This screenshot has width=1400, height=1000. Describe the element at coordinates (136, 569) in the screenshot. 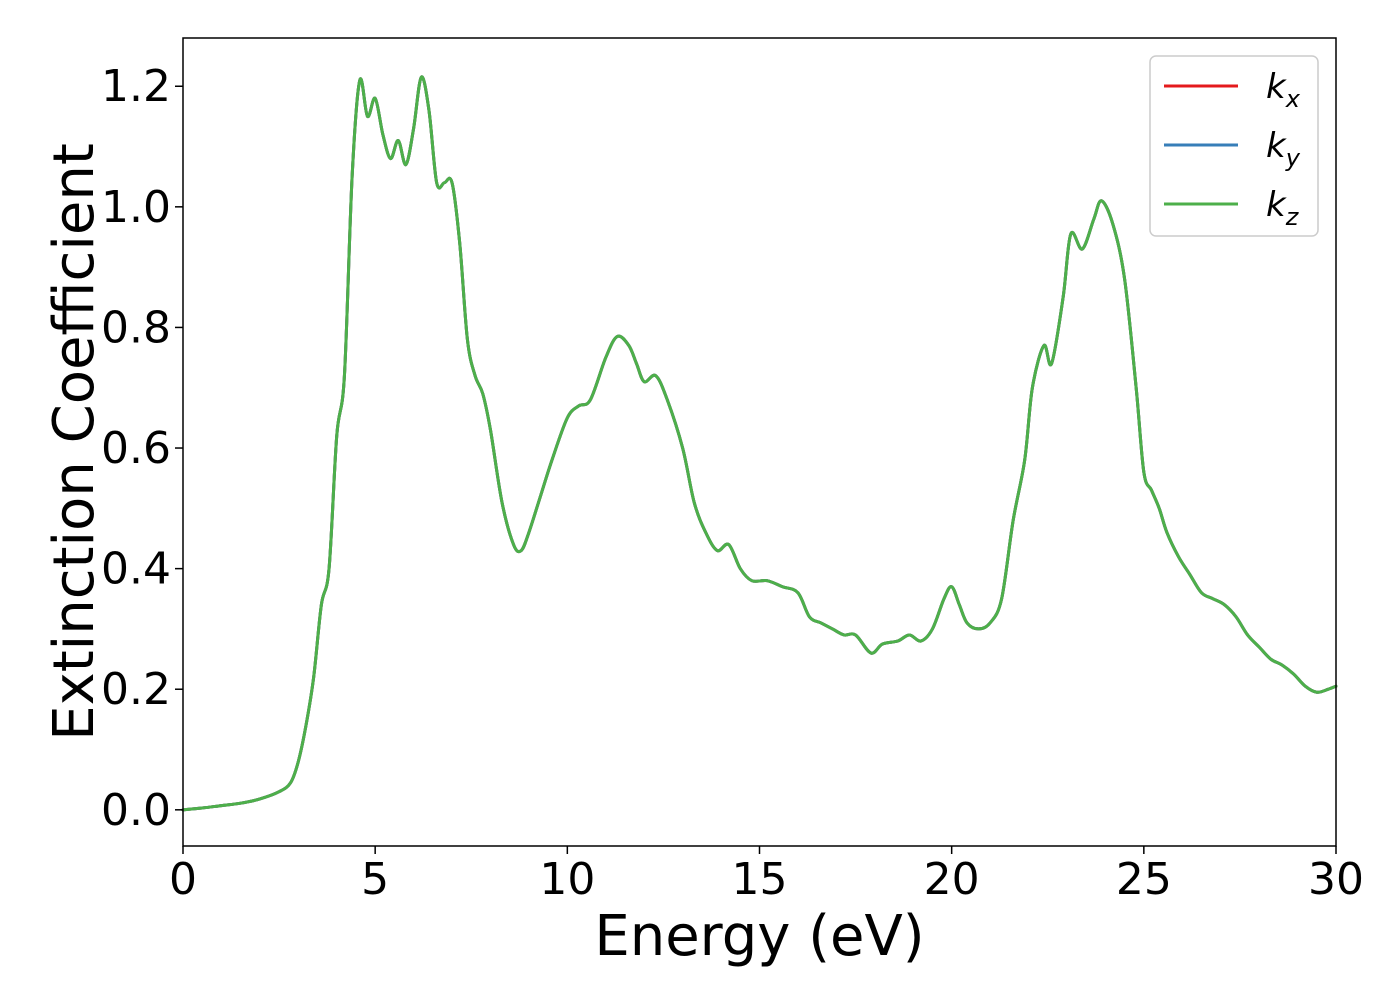

I see `y-tick-label: 0.4` at that location.